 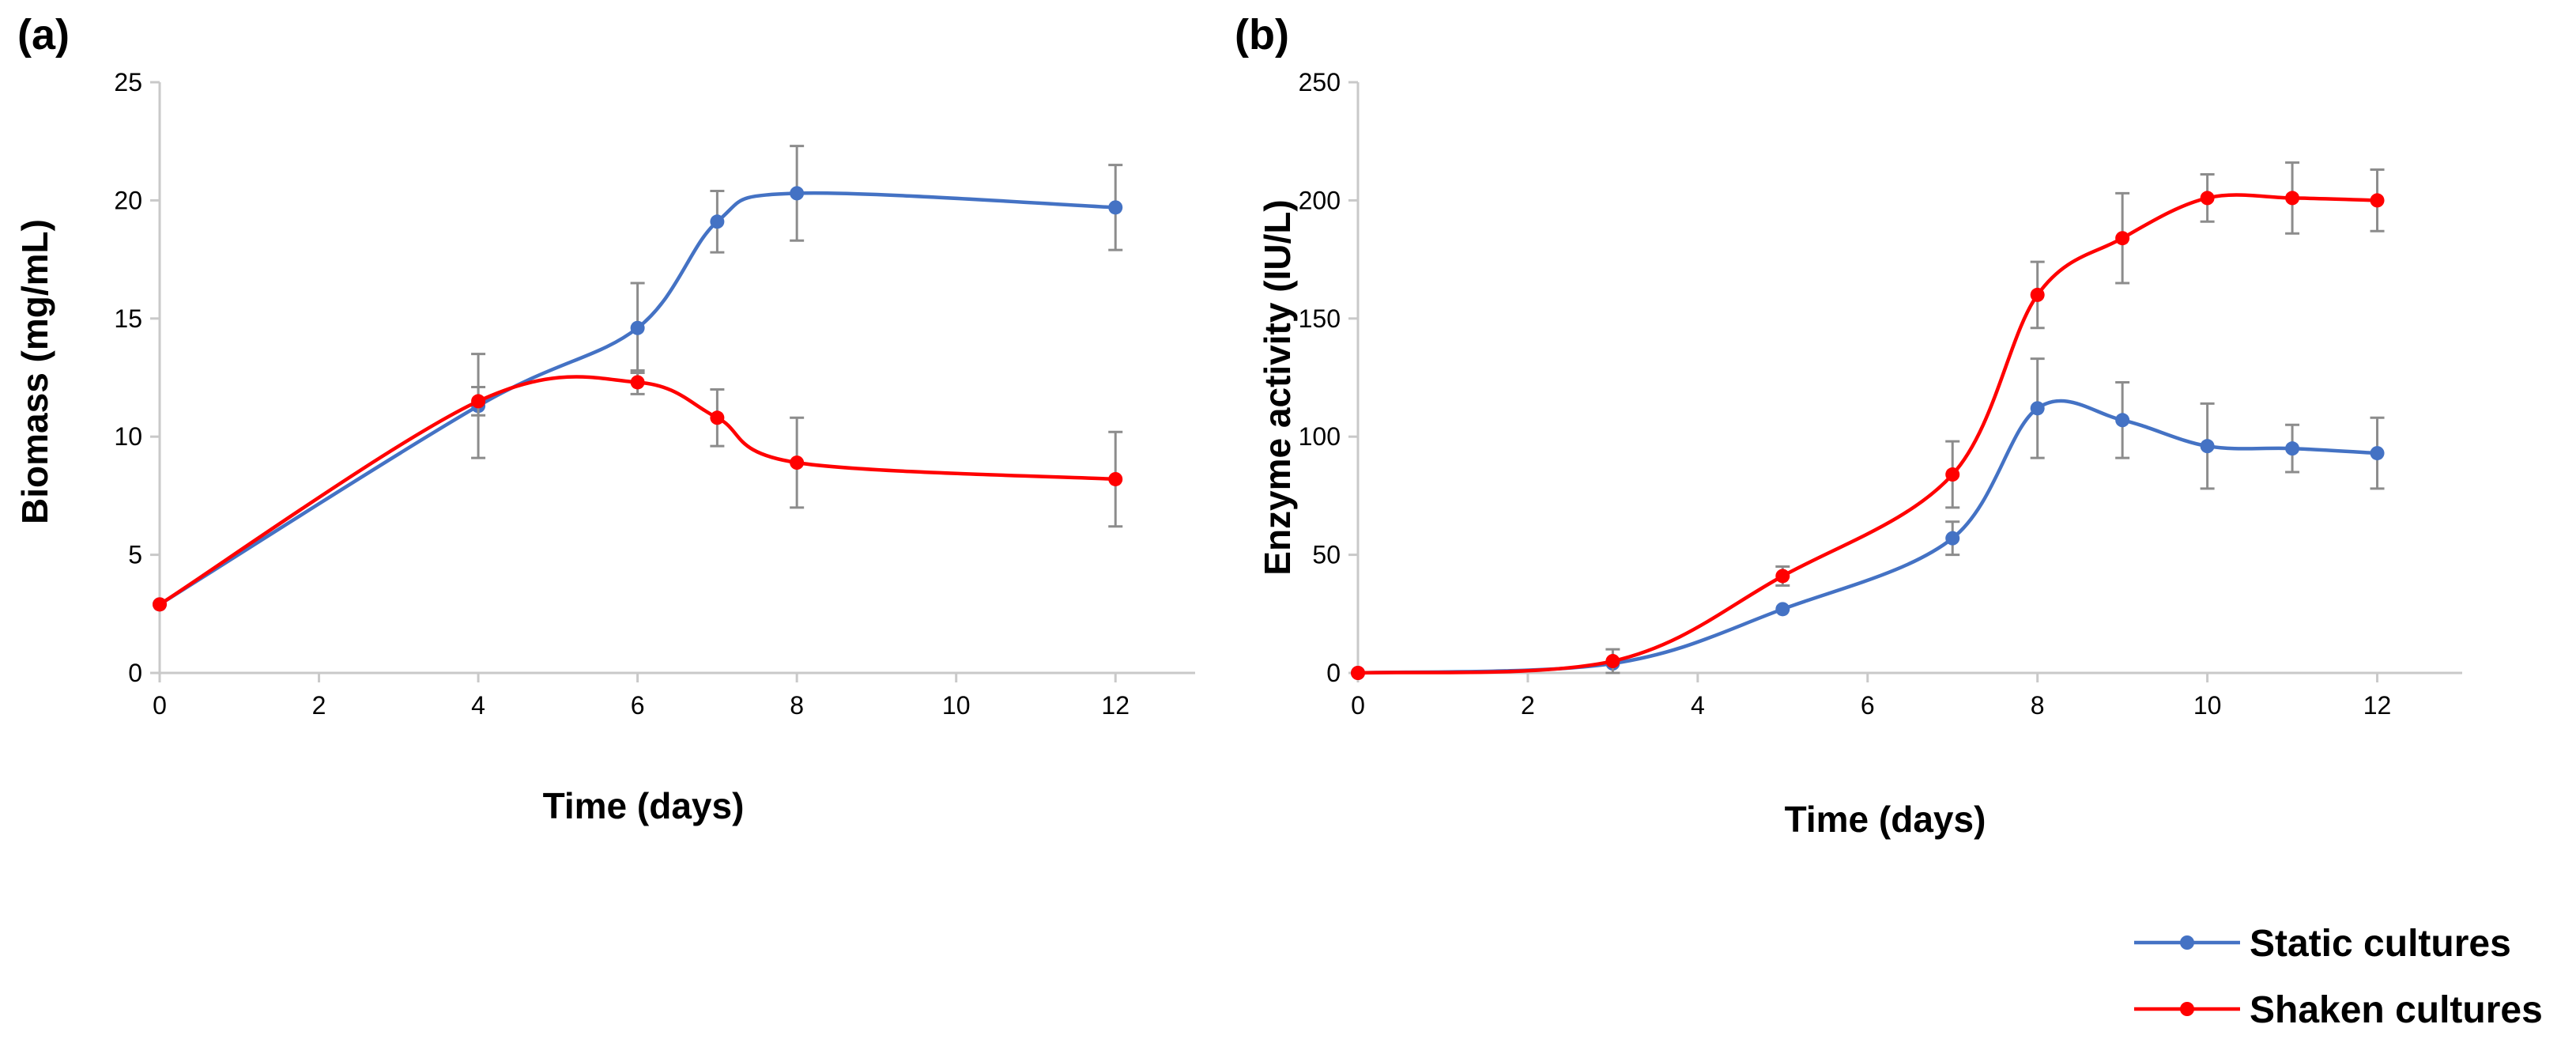 I want to click on y-tick-label-a: 20, so click(x=128, y=200).